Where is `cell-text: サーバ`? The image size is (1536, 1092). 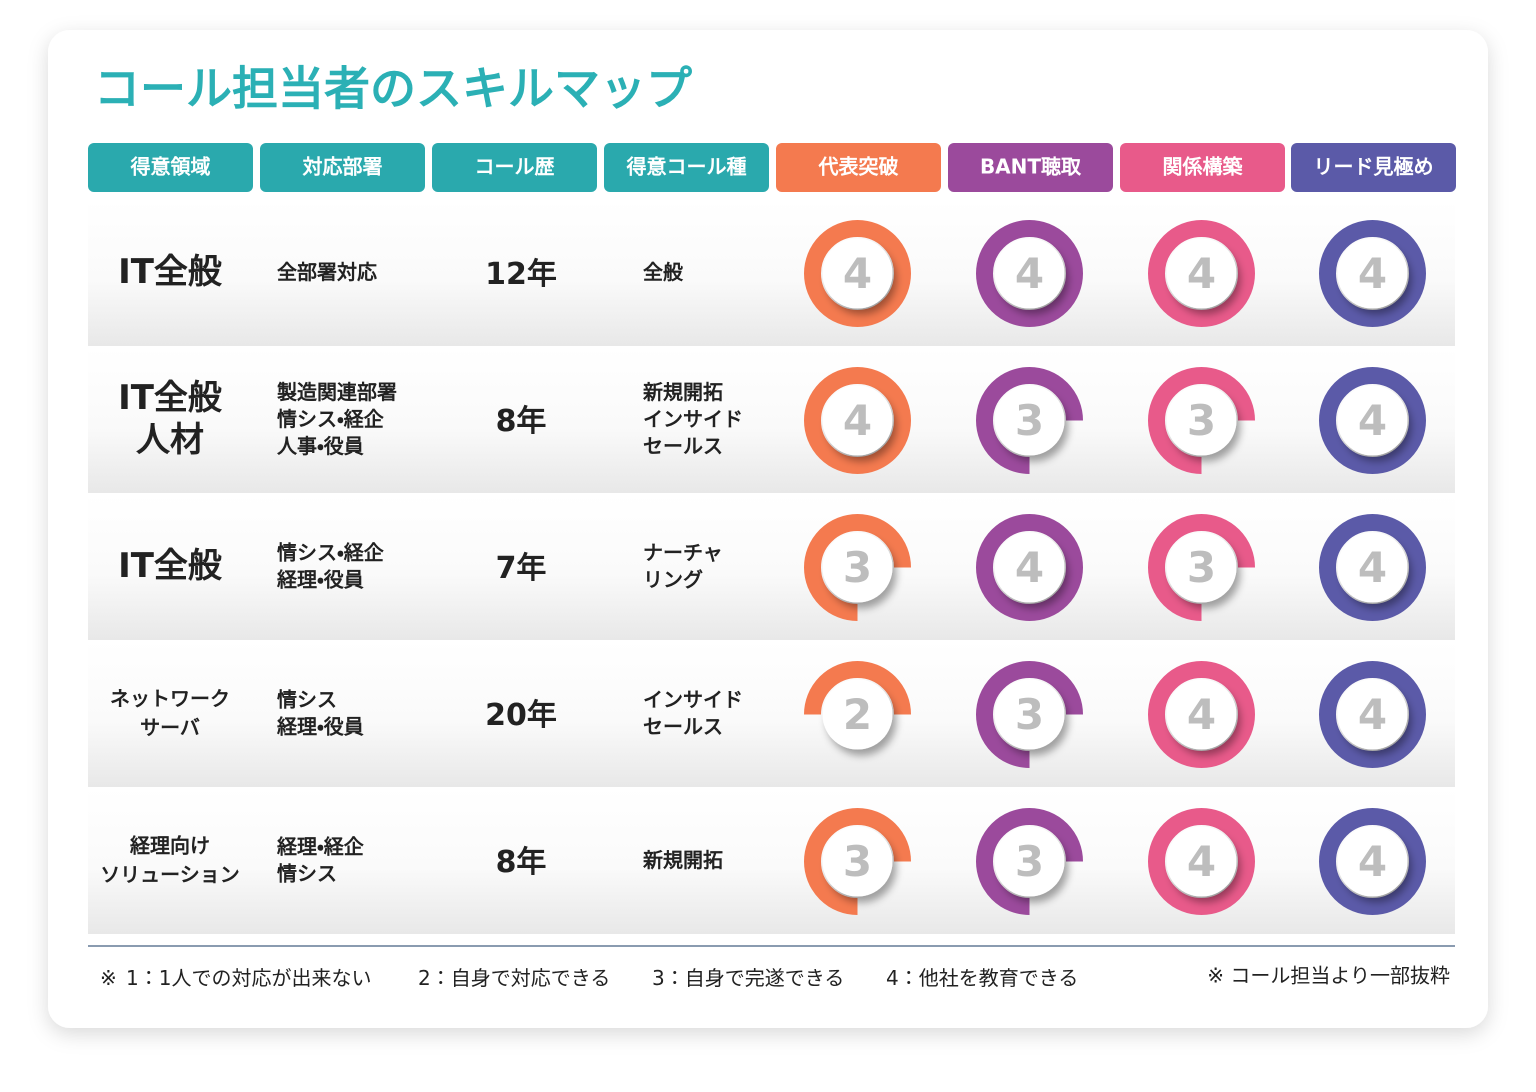
cell-text: サーバ is located at coordinates (170, 728).